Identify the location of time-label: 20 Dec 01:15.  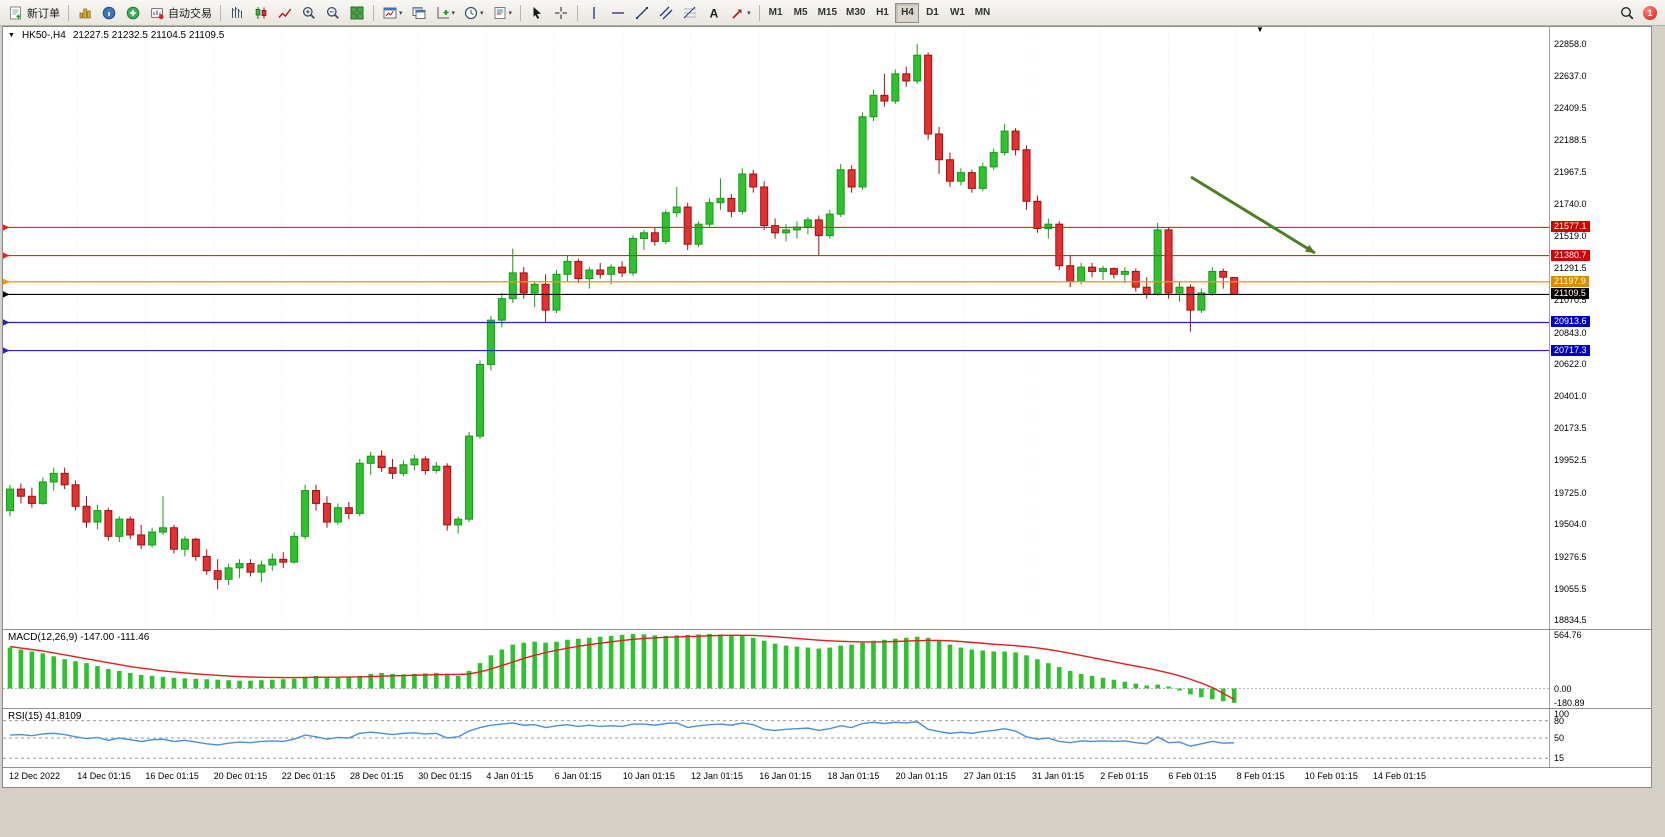
(240, 776).